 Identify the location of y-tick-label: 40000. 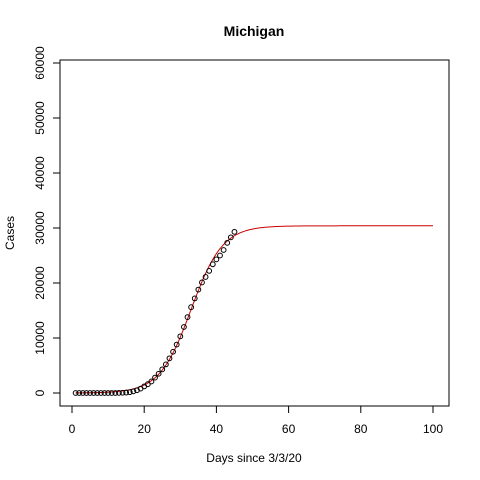
(40, 173).